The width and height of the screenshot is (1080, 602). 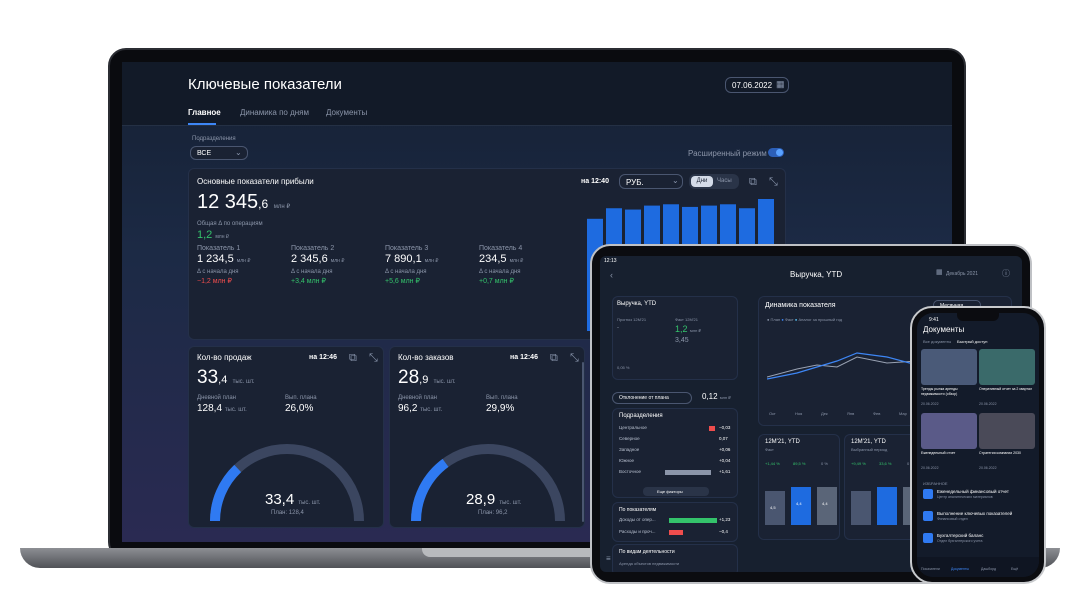 I want to click on metric-number: 234,5, so click(x=493, y=259).